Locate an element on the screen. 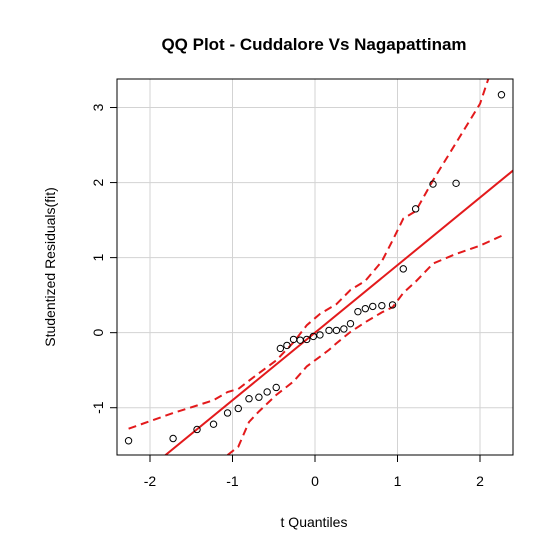 The width and height of the screenshot is (553, 552). y-tick-label: 1 is located at coordinates (98, 258).